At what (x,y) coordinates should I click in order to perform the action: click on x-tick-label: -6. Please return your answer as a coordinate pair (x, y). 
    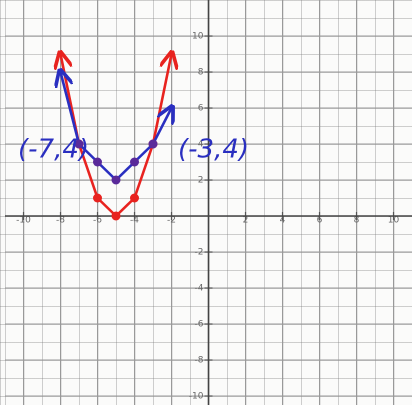
    Looking at the image, I should click on (97, 221).